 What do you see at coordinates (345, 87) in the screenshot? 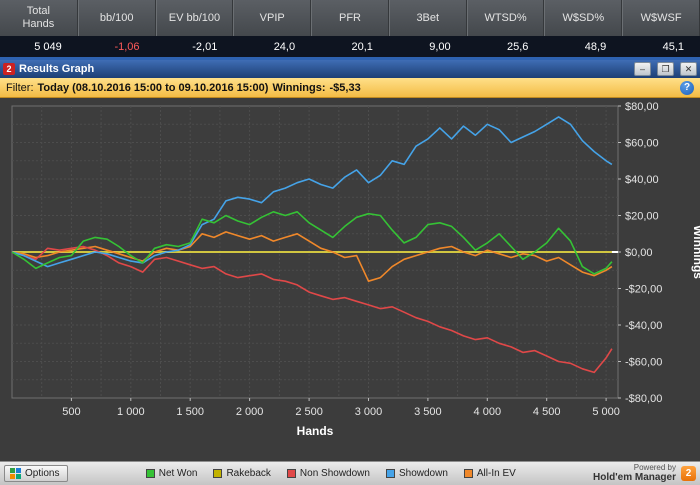
I see `filter-winnings-value: -$5,33` at bounding box center [345, 87].